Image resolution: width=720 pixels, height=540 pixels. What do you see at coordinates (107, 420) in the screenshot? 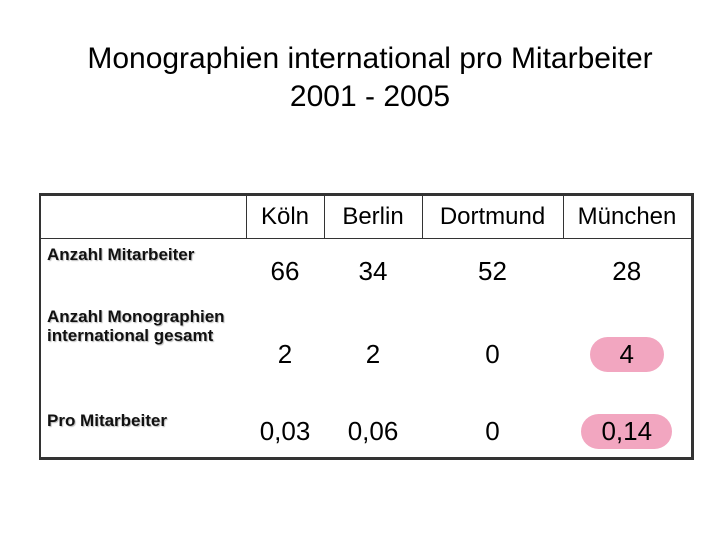
I see `row-label: Pro Mitarbeiter` at bounding box center [107, 420].